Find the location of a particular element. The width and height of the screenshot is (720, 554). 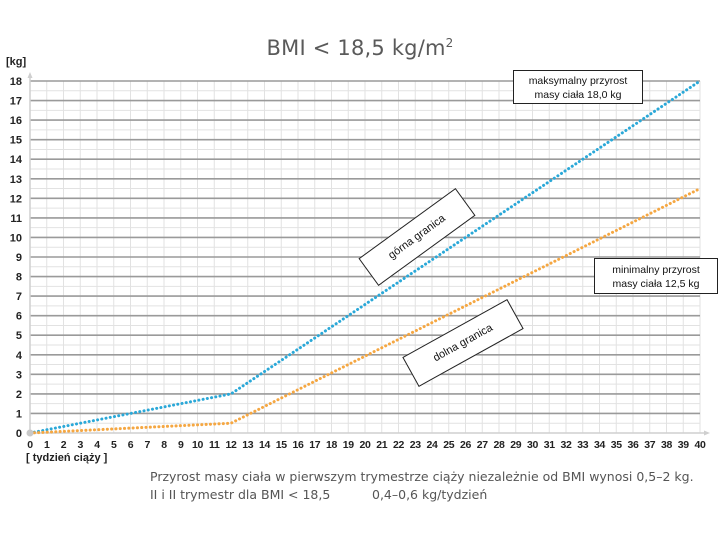

annotation-max: maksymalny przyrost masy ciała 18,0 kg is located at coordinates (578, 87).